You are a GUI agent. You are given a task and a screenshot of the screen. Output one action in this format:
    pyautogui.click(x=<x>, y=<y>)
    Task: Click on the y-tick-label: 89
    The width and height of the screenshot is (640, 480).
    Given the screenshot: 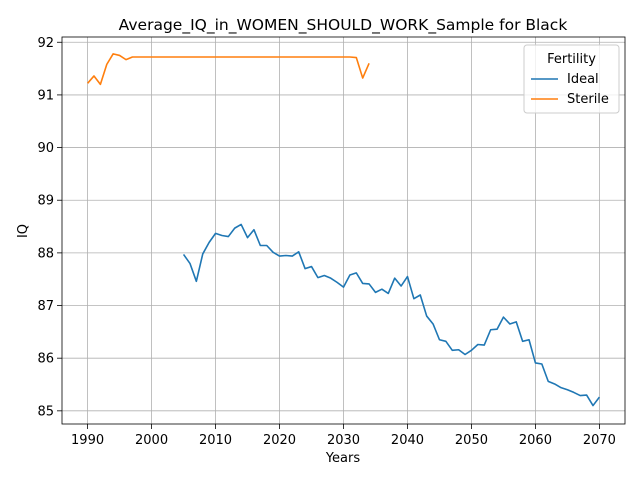 What is the action you would take?
    pyautogui.click(x=45, y=201)
    